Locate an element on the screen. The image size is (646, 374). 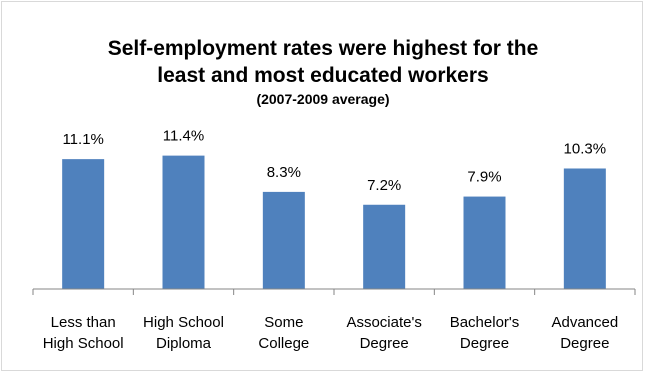
data-label-4: 7.9% is located at coordinates (484, 177).